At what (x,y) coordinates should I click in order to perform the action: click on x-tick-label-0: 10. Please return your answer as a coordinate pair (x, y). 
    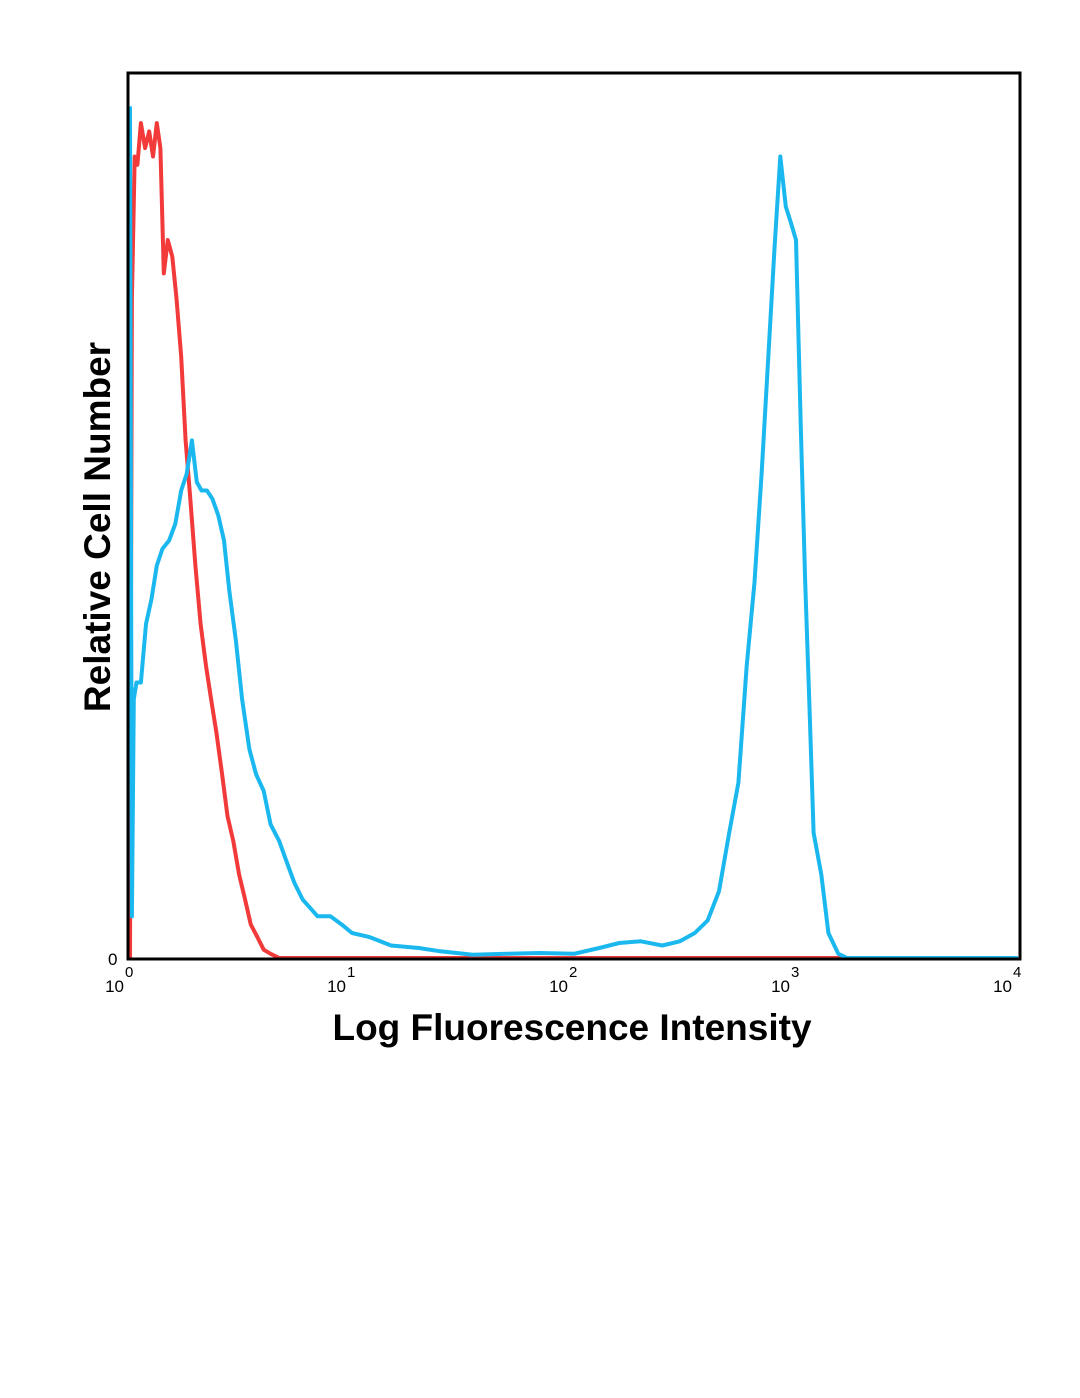
    Looking at the image, I should click on (114, 986).